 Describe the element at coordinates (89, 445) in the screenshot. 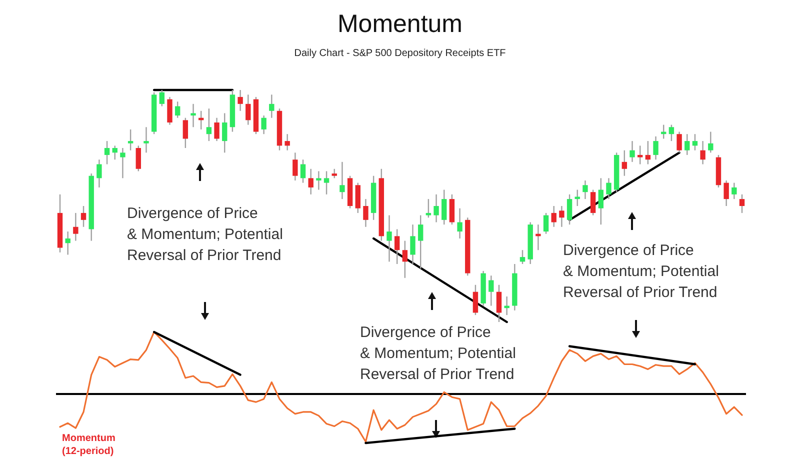

I see `annotation: Momentum (12-period)` at that location.